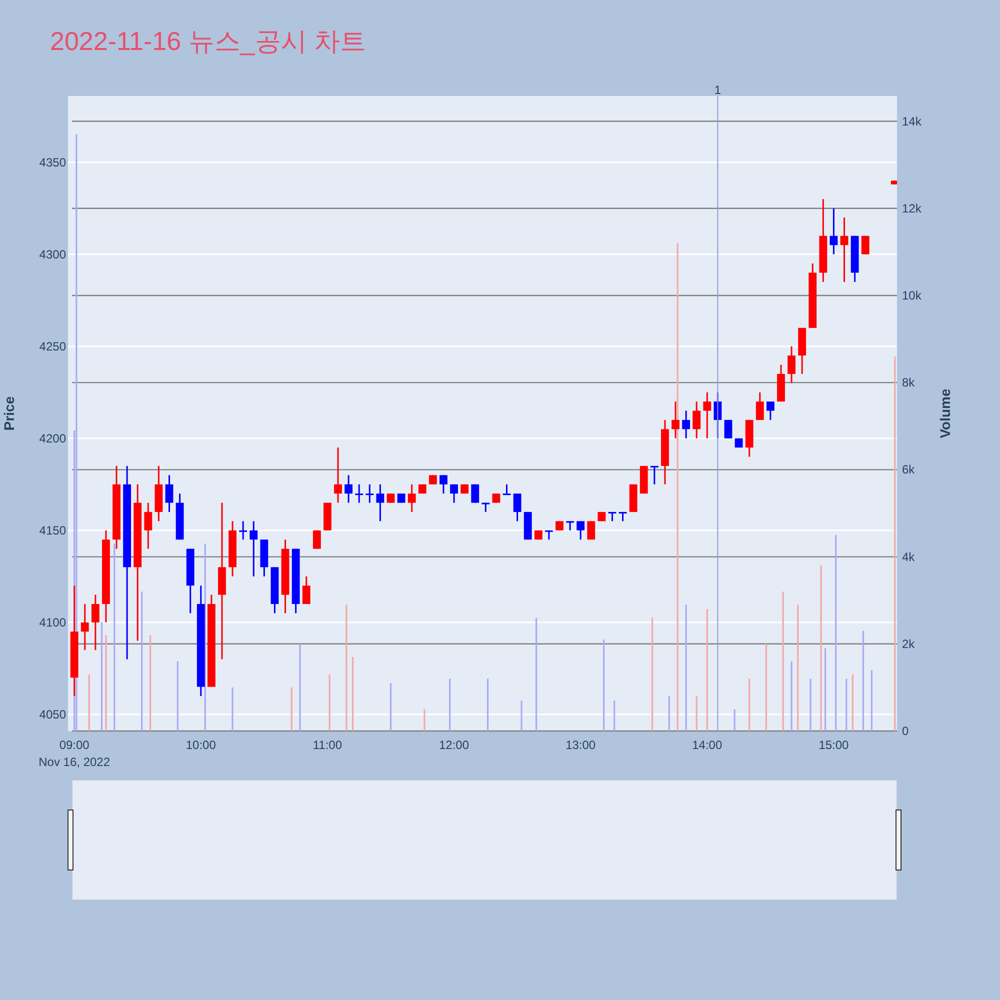  What do you see at coordinates (905, 731) in the screenshot?
I see `y2-tick-label: 0` at bounding box center [905, 731].